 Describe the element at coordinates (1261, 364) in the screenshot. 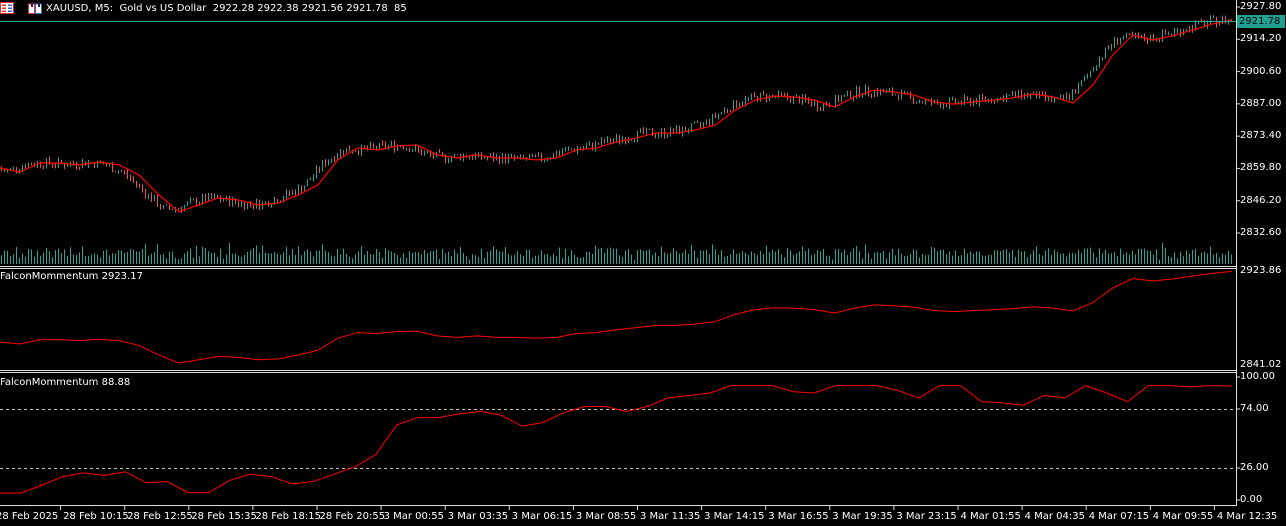

I see `y-tick-label: 2841.02` at that location.